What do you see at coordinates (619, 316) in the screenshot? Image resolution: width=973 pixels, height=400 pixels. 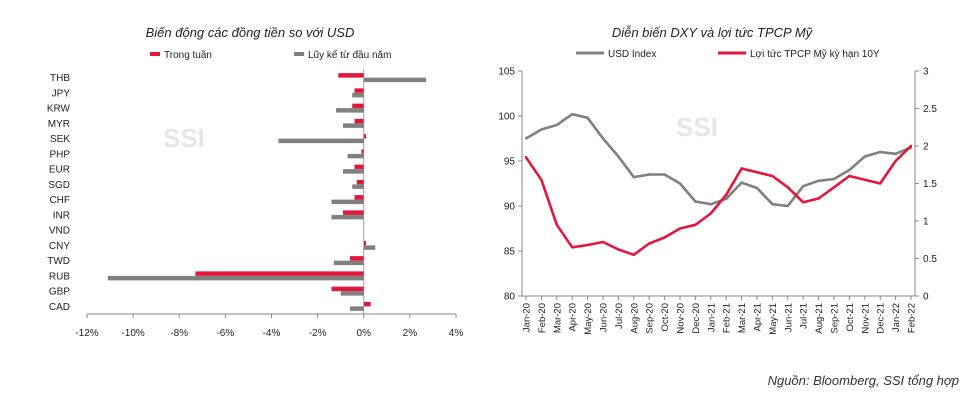 I see `x-tick-label: Jul-20` at bounding box center [619, 316].